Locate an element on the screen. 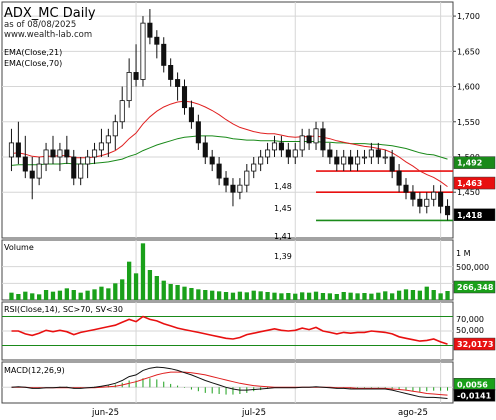  level-label-1-41: 1,41 is located at coordinates (283, 236).